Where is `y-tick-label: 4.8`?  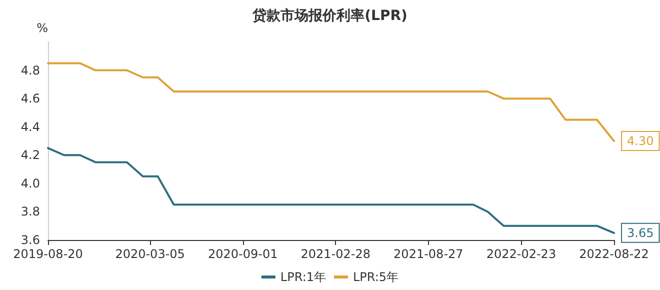 y-tick-label: 4.8 is located at coordinates (30, 70).